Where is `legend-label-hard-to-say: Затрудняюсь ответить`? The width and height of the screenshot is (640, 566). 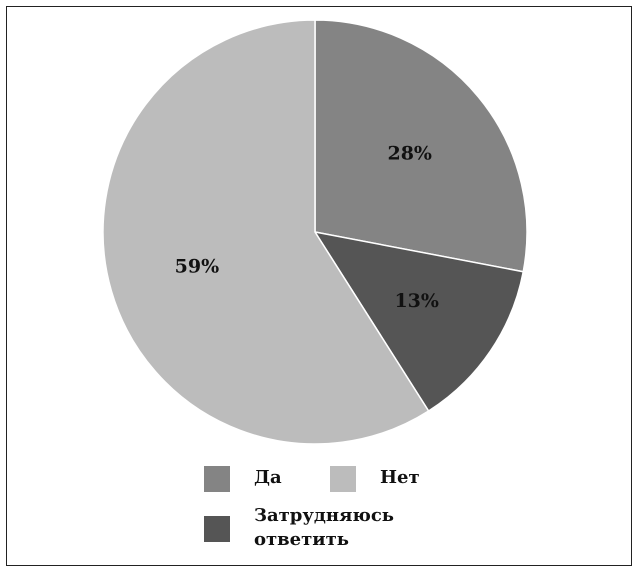 legend-label-hard-to-say: Затрудняюсь ответить is located at coordinates (324, 528).